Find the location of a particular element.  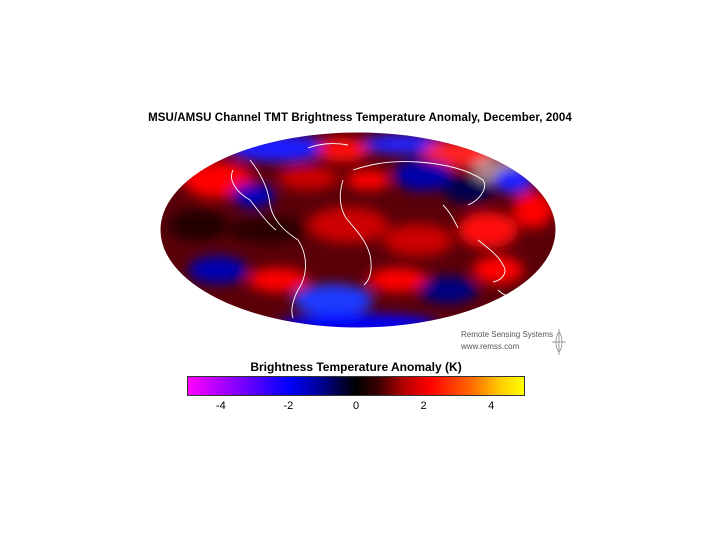

colorbar is located at coordinates (356, 386).